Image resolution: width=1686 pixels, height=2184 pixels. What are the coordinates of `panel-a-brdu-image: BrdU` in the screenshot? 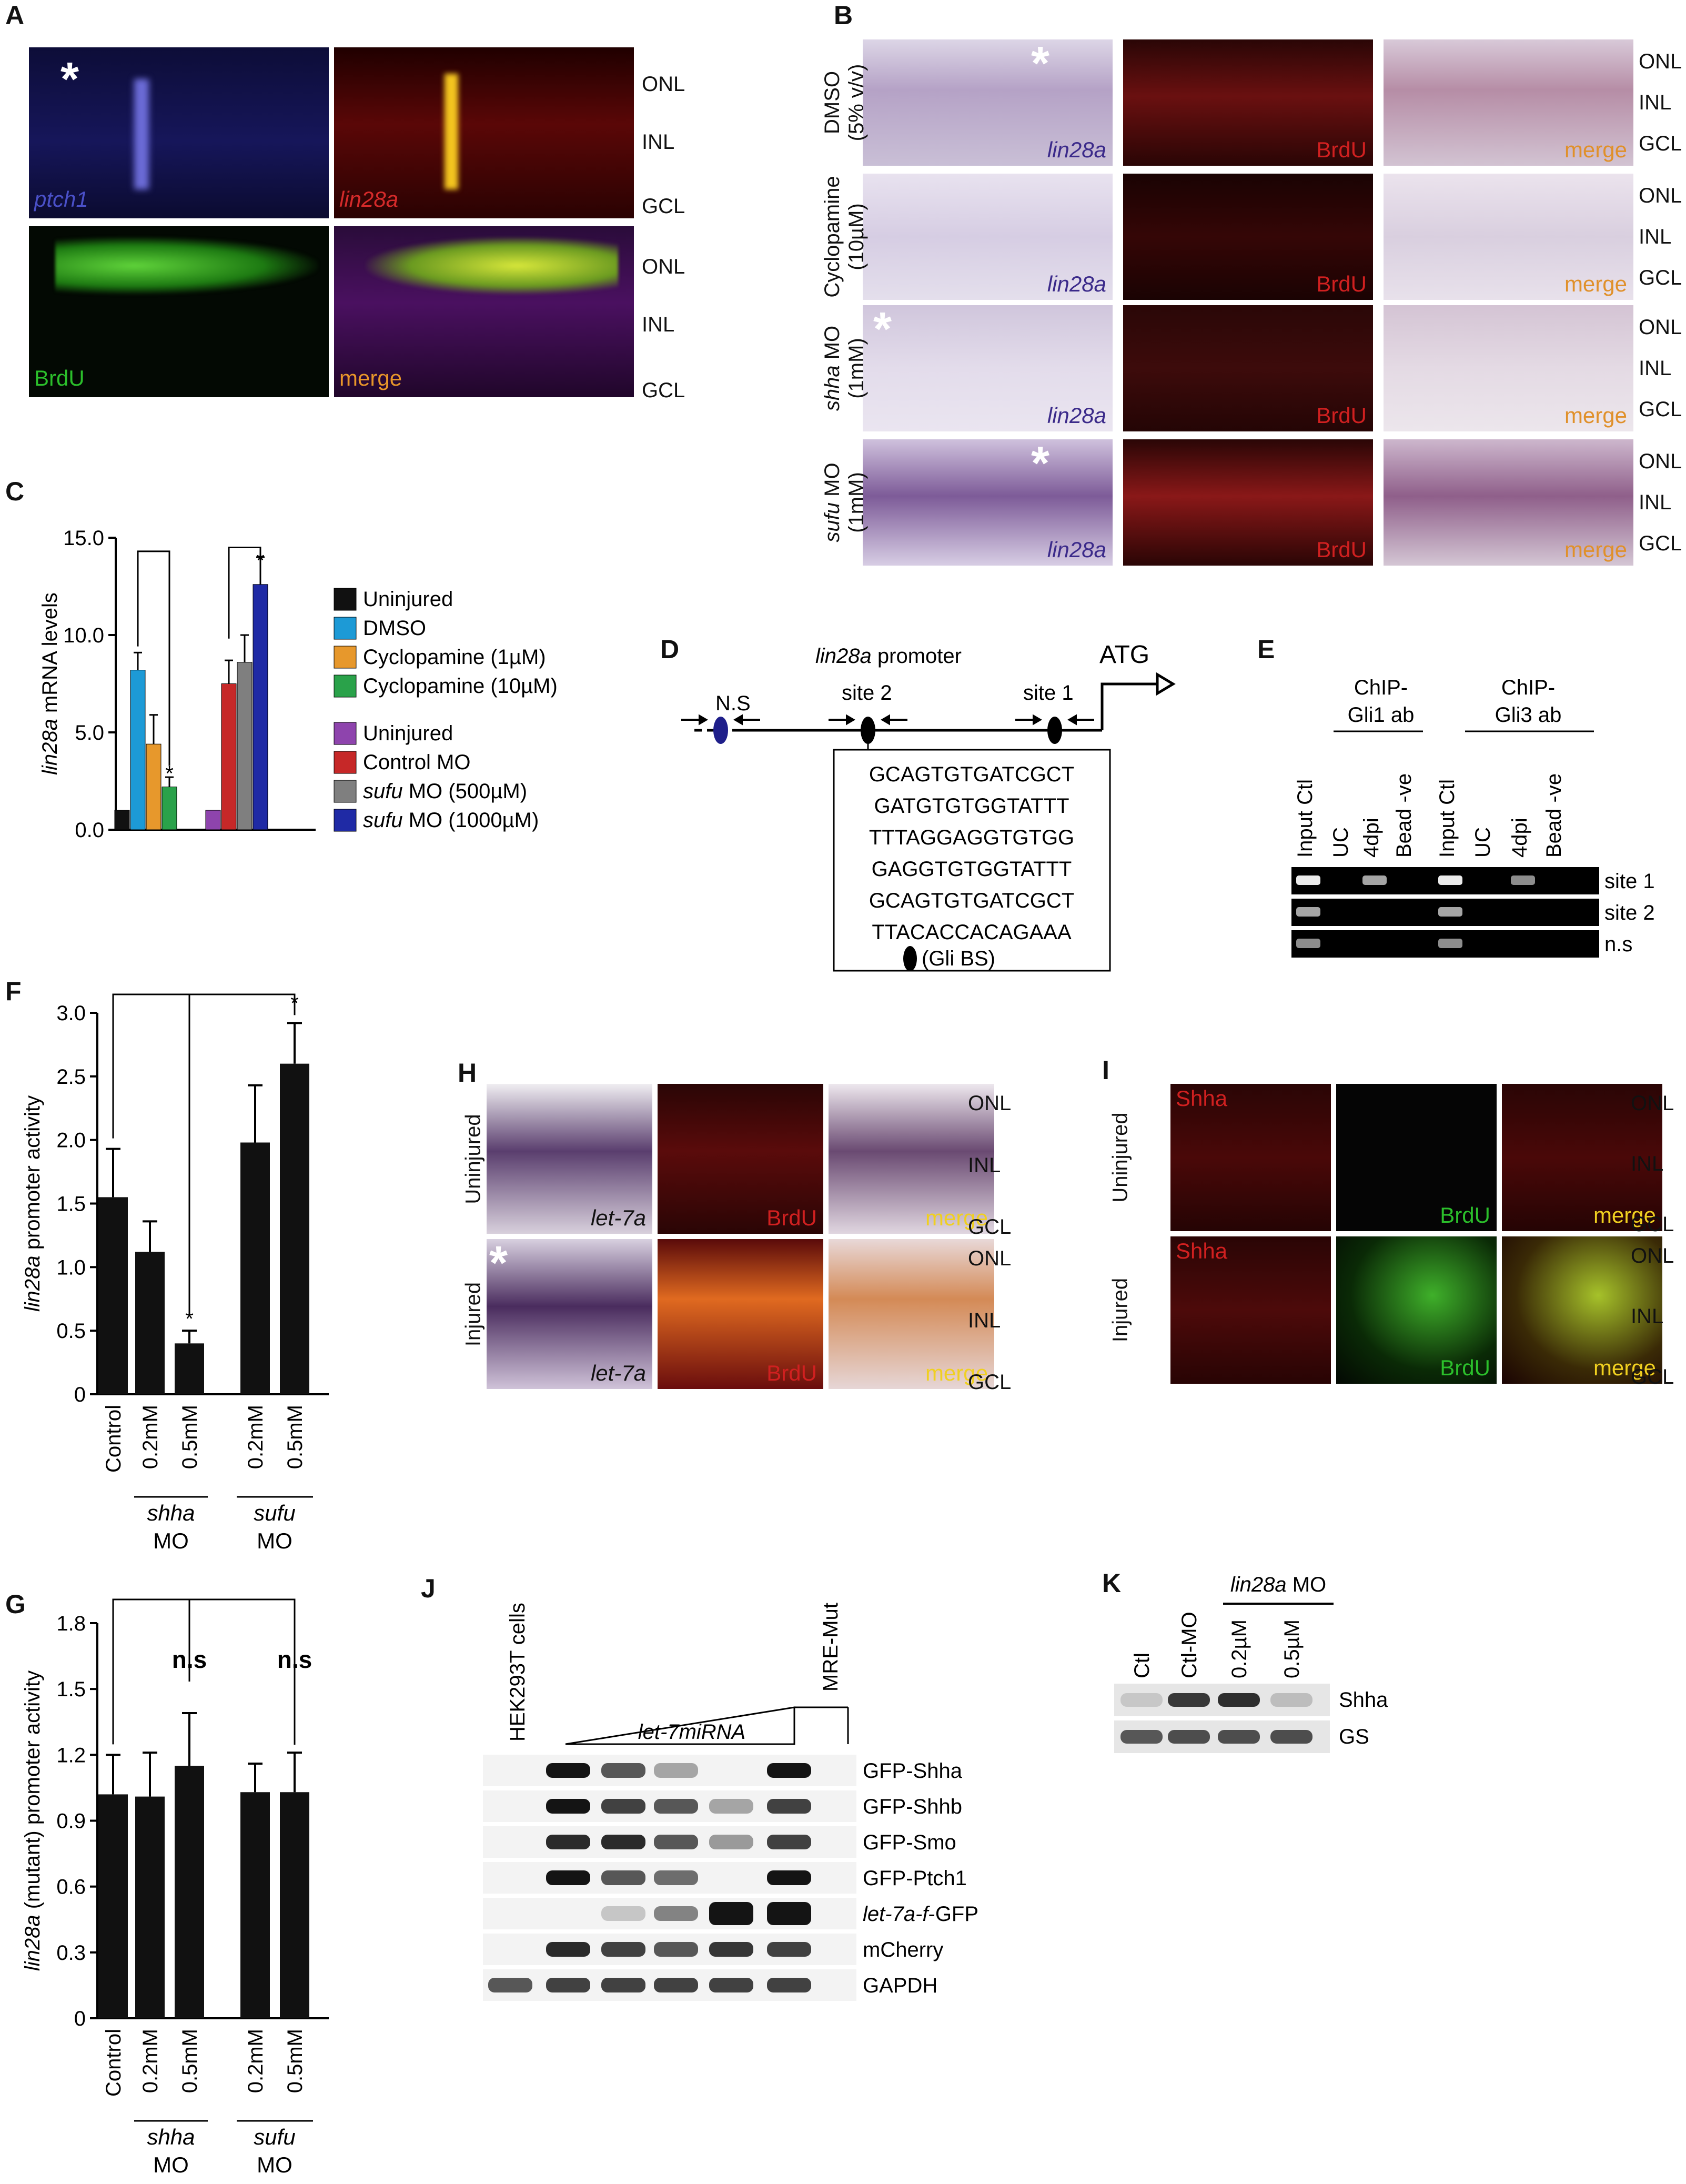 It's located at (179, 311).